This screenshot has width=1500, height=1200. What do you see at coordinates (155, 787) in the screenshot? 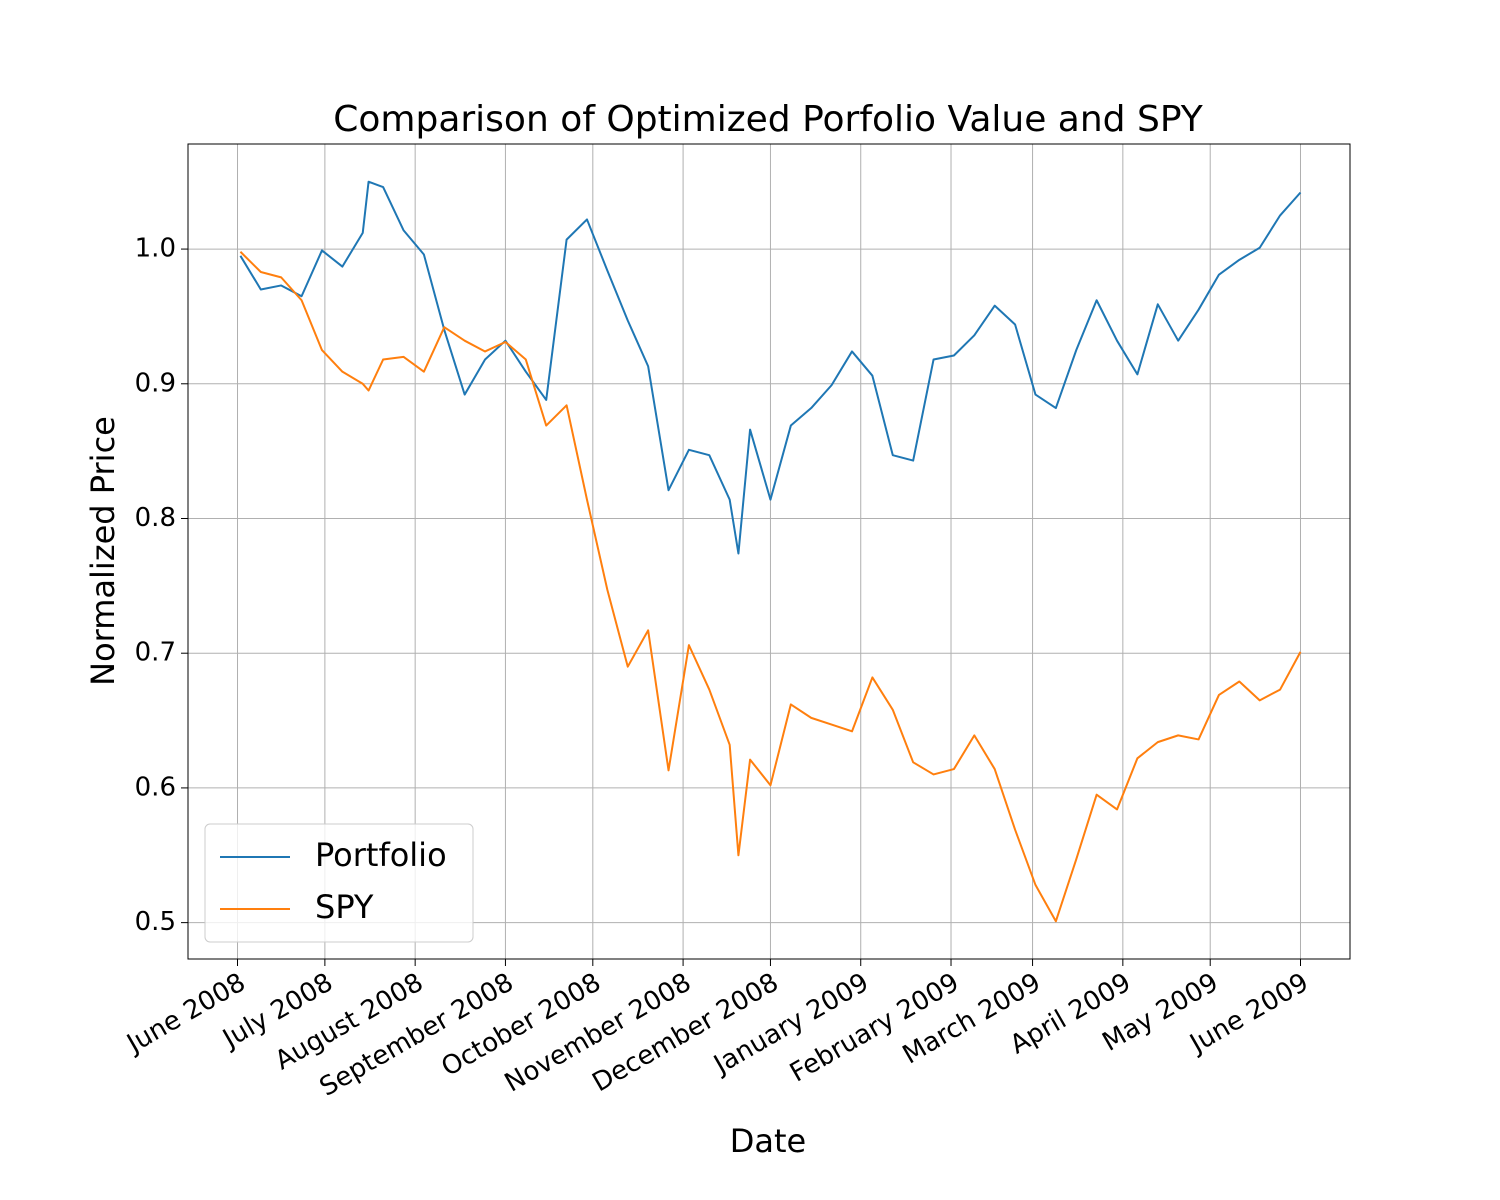
I see `y-tick-label: 0.6` at bounding box center [155, 787].